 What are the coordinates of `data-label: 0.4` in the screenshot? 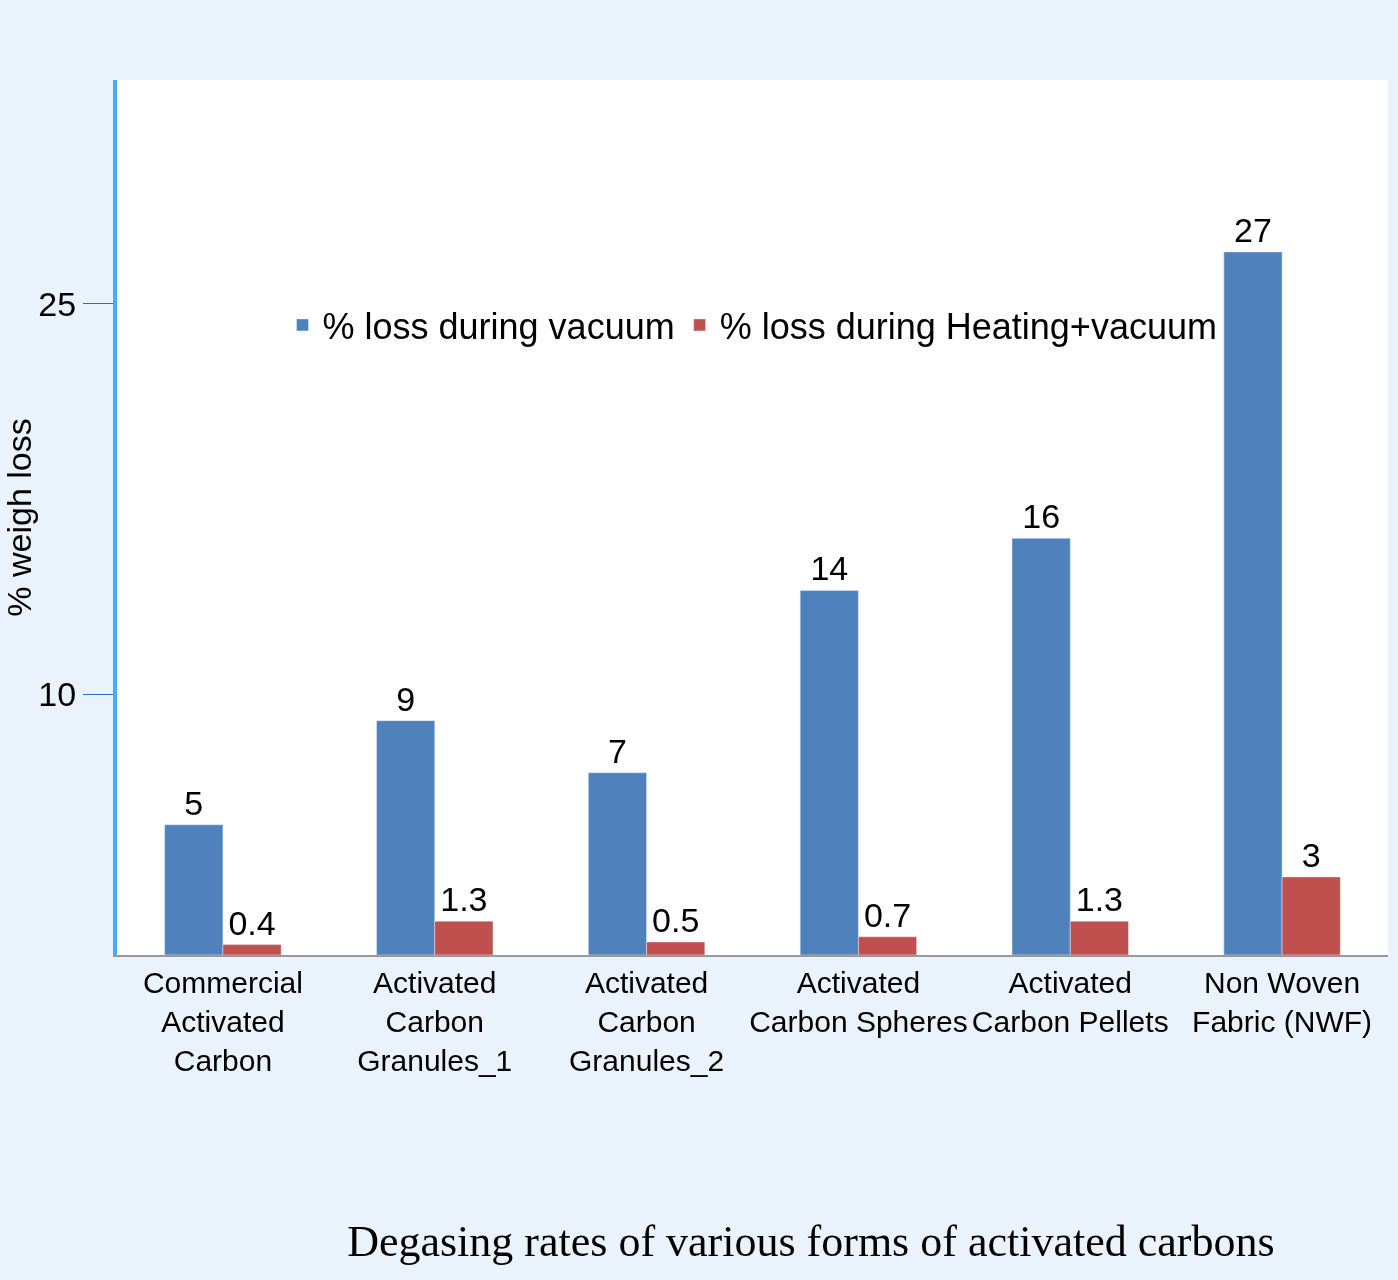 It's located at (252, 922).